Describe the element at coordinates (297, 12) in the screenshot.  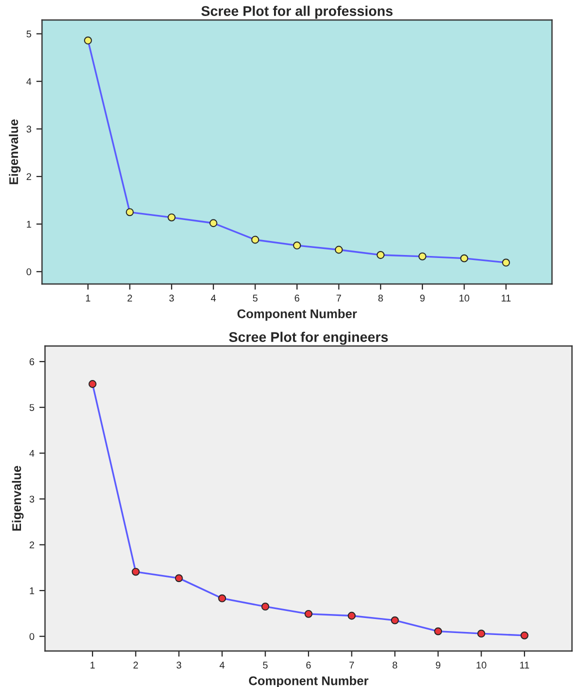
I see `chart-title: Scree Plot for all professions` at that location.